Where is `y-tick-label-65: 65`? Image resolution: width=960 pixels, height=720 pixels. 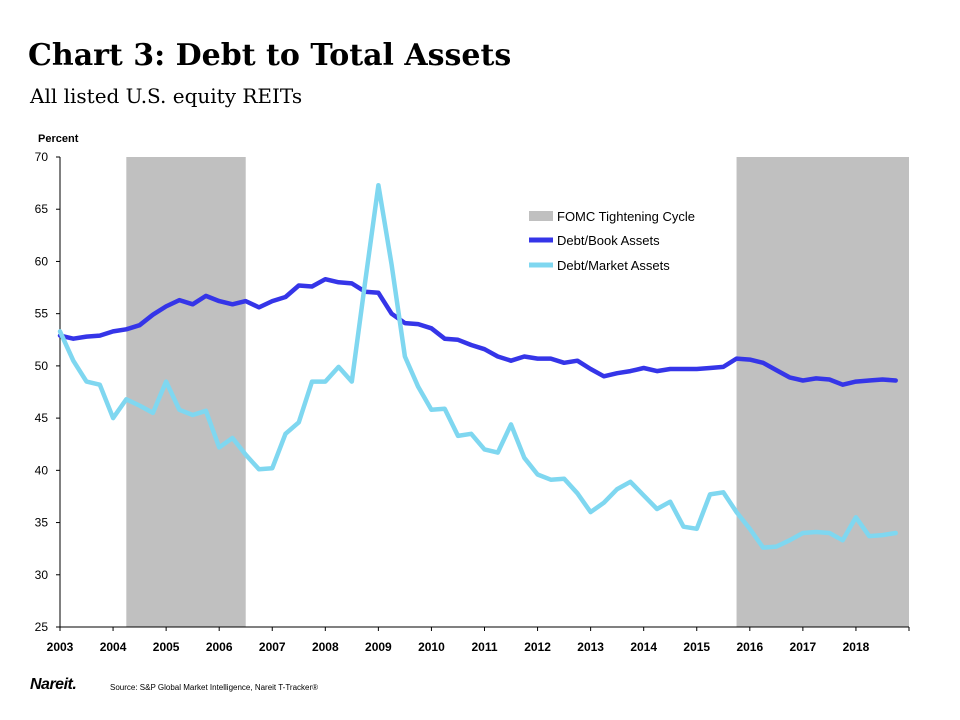 y-tick-label-65: 65 is located at coordinates (42, 209).